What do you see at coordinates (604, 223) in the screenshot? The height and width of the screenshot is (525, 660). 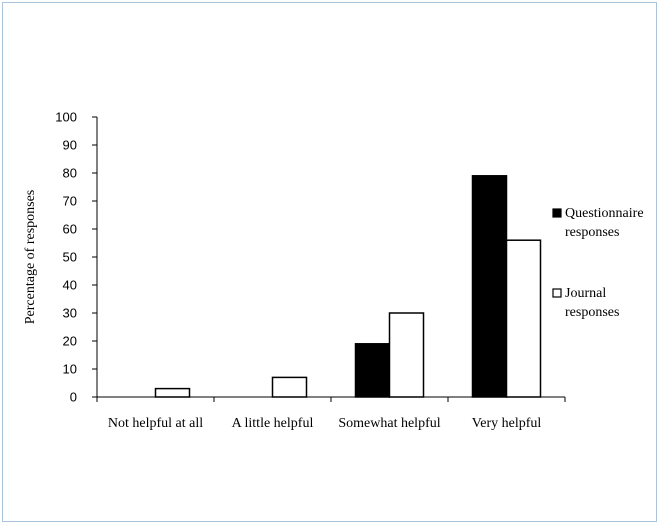 I see `legend-label-questionnaire: Questionnaire responses` at bounding box center [604, 223].